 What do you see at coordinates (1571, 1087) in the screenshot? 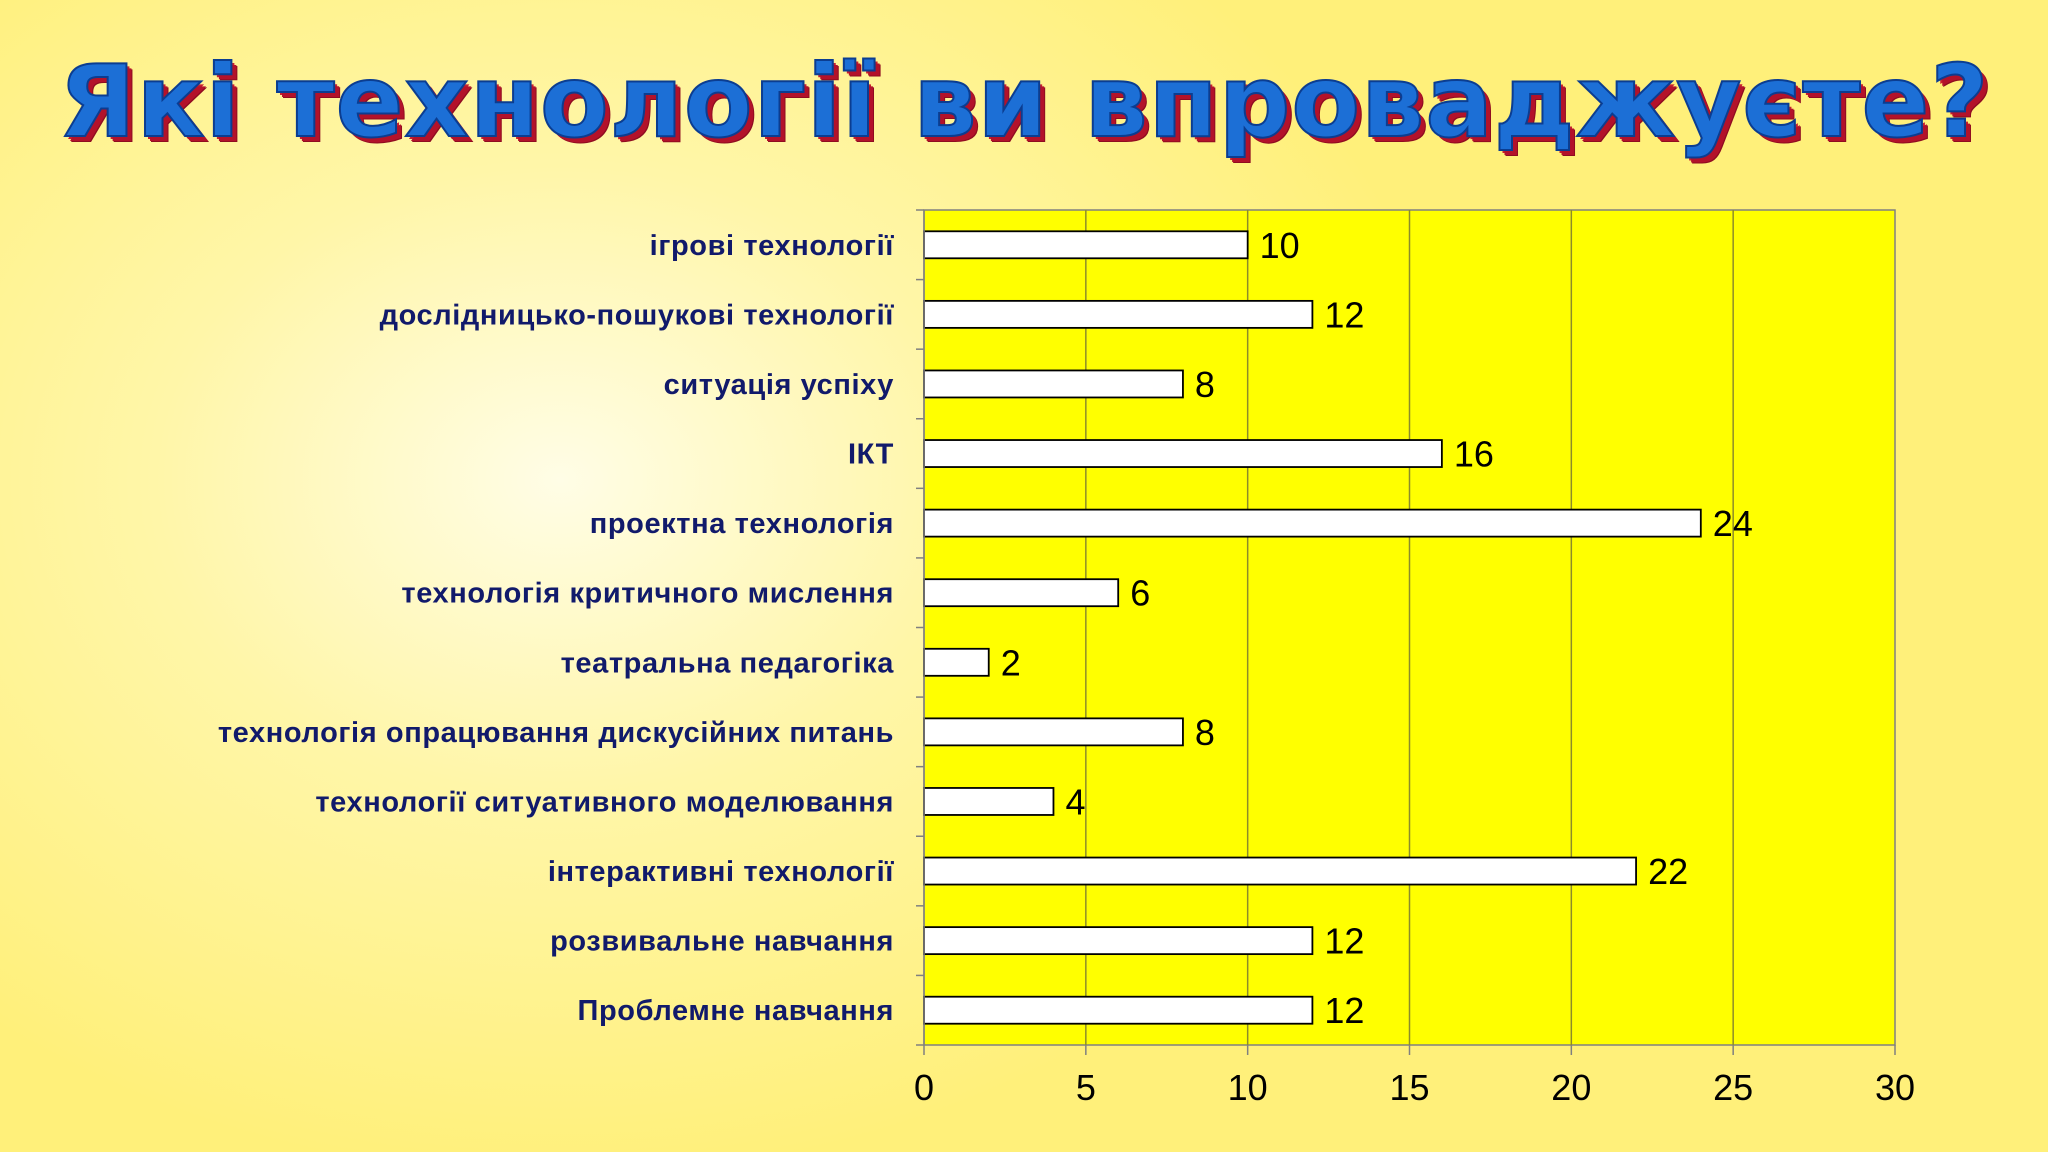
I see `x-tick-label: 20` at bounding box center [1571, 1087].